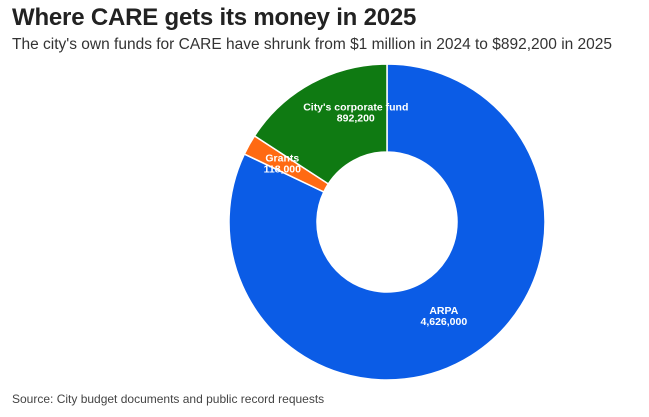 The image size is (649, 417). I want to click on chart-title: Where CARE gets its money in 2025, so click(214, 17).